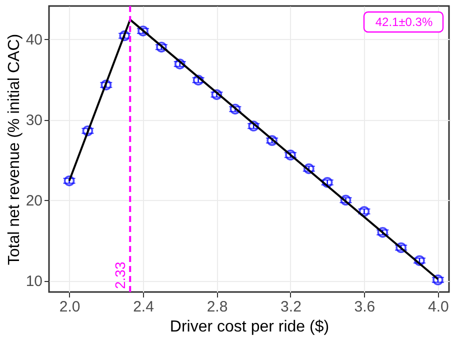  Describe the element at coordinates (69, 307) in the screenshot. I see `x-tick-label: 2.0` at that location.